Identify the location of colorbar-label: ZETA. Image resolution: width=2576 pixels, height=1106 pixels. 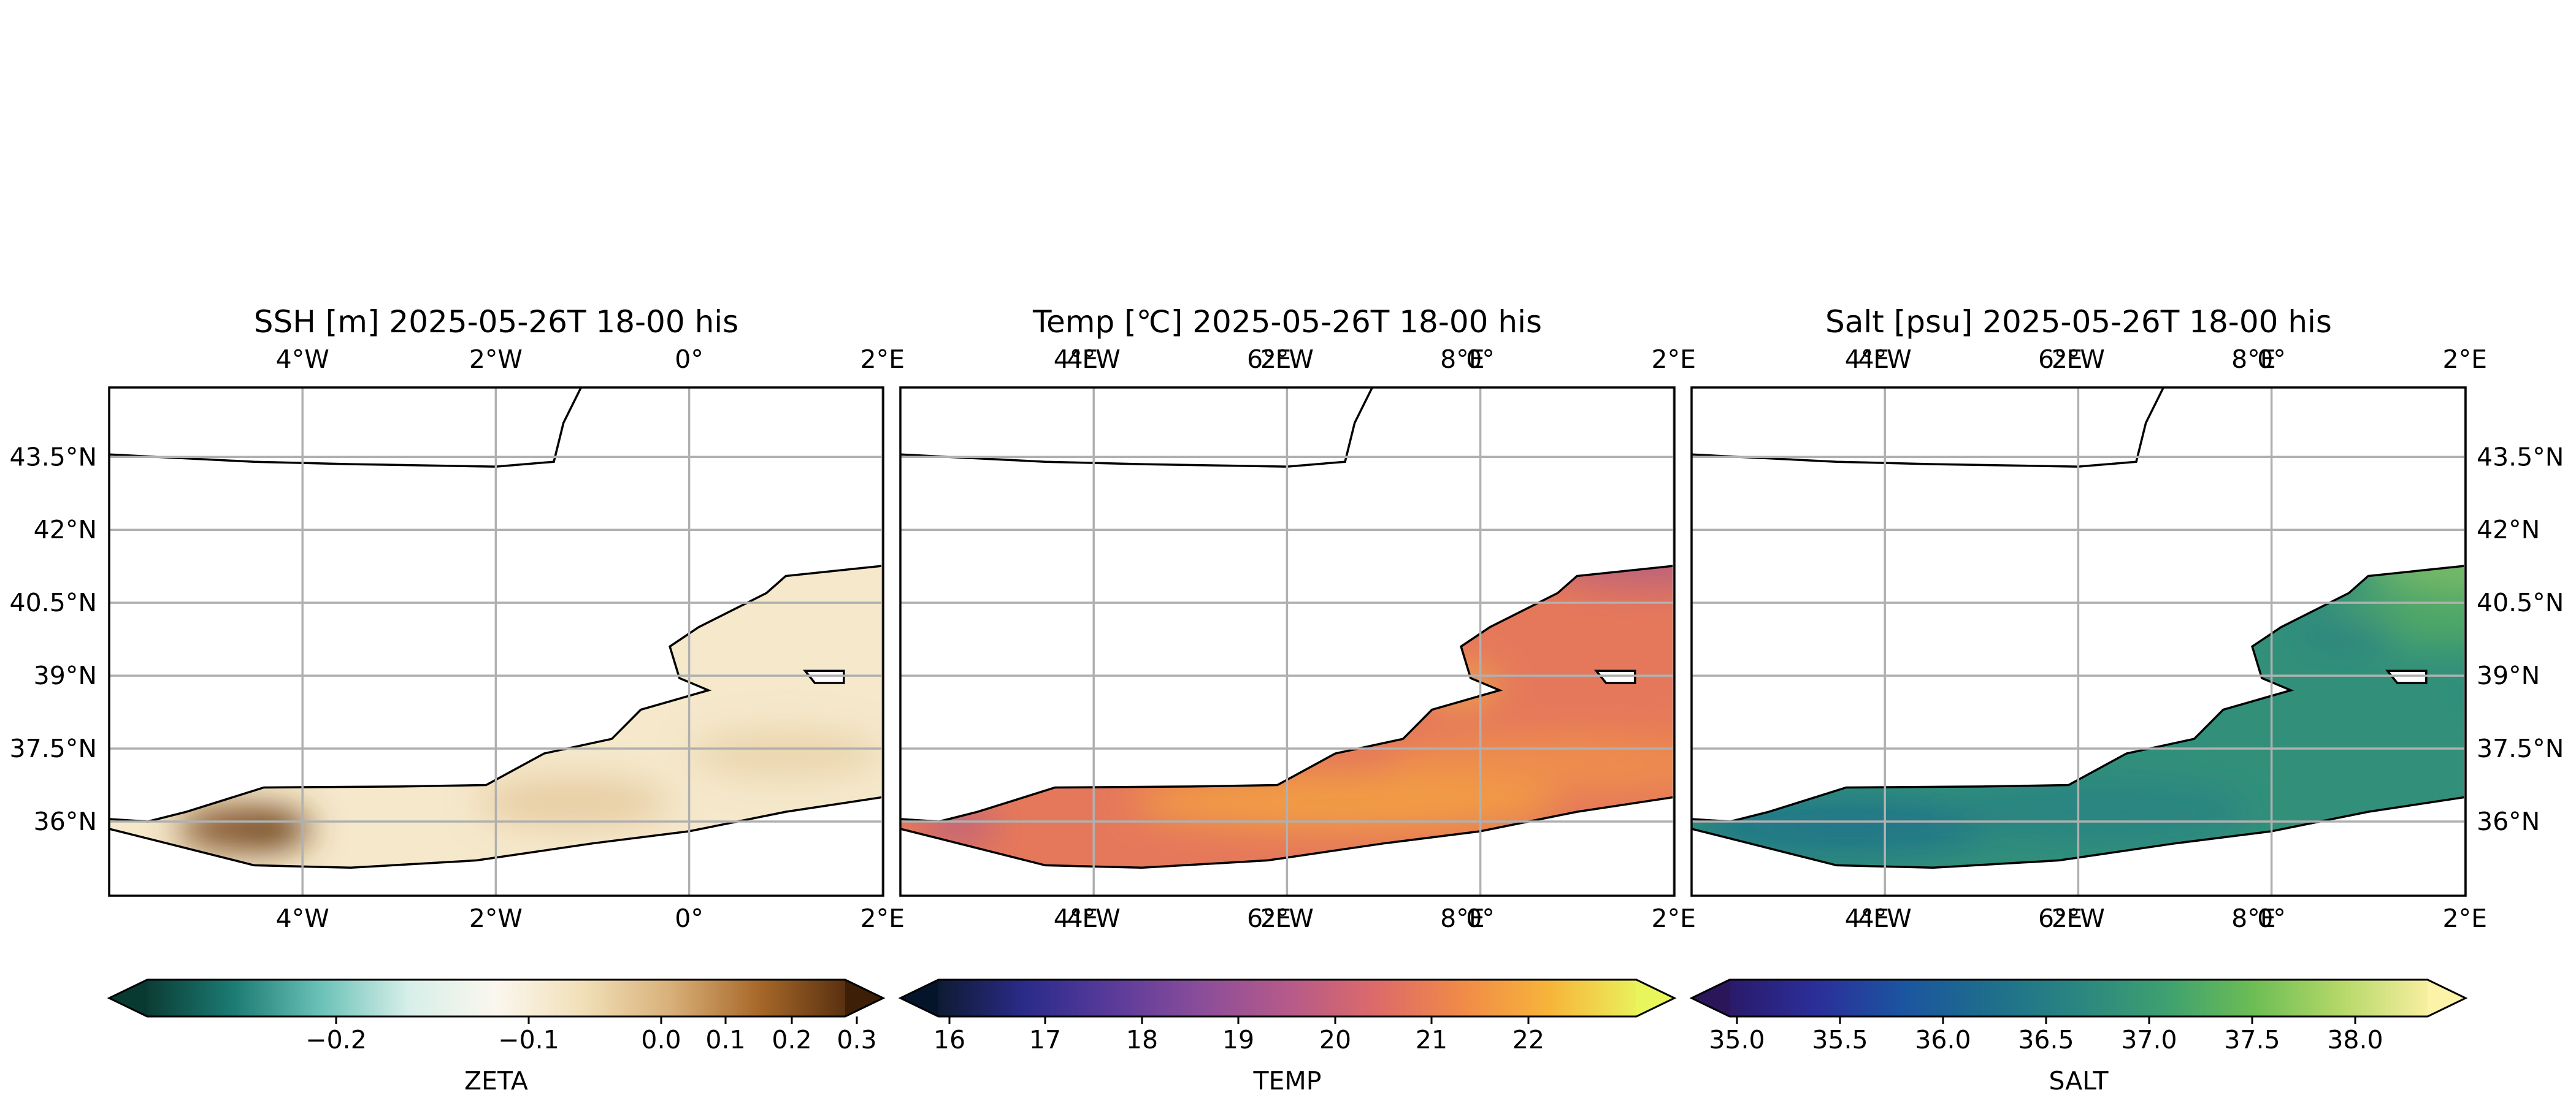
(496, 1081).